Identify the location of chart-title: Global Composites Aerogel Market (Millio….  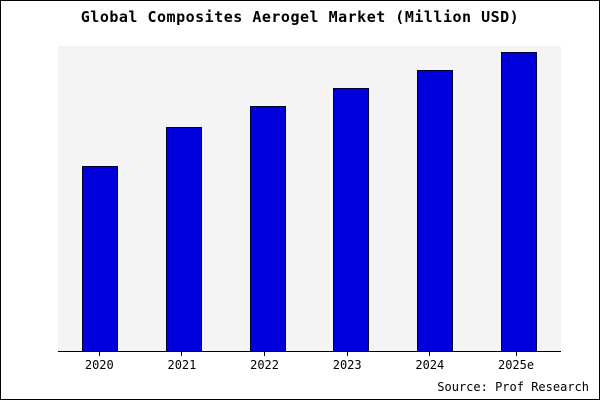
(300, 17).